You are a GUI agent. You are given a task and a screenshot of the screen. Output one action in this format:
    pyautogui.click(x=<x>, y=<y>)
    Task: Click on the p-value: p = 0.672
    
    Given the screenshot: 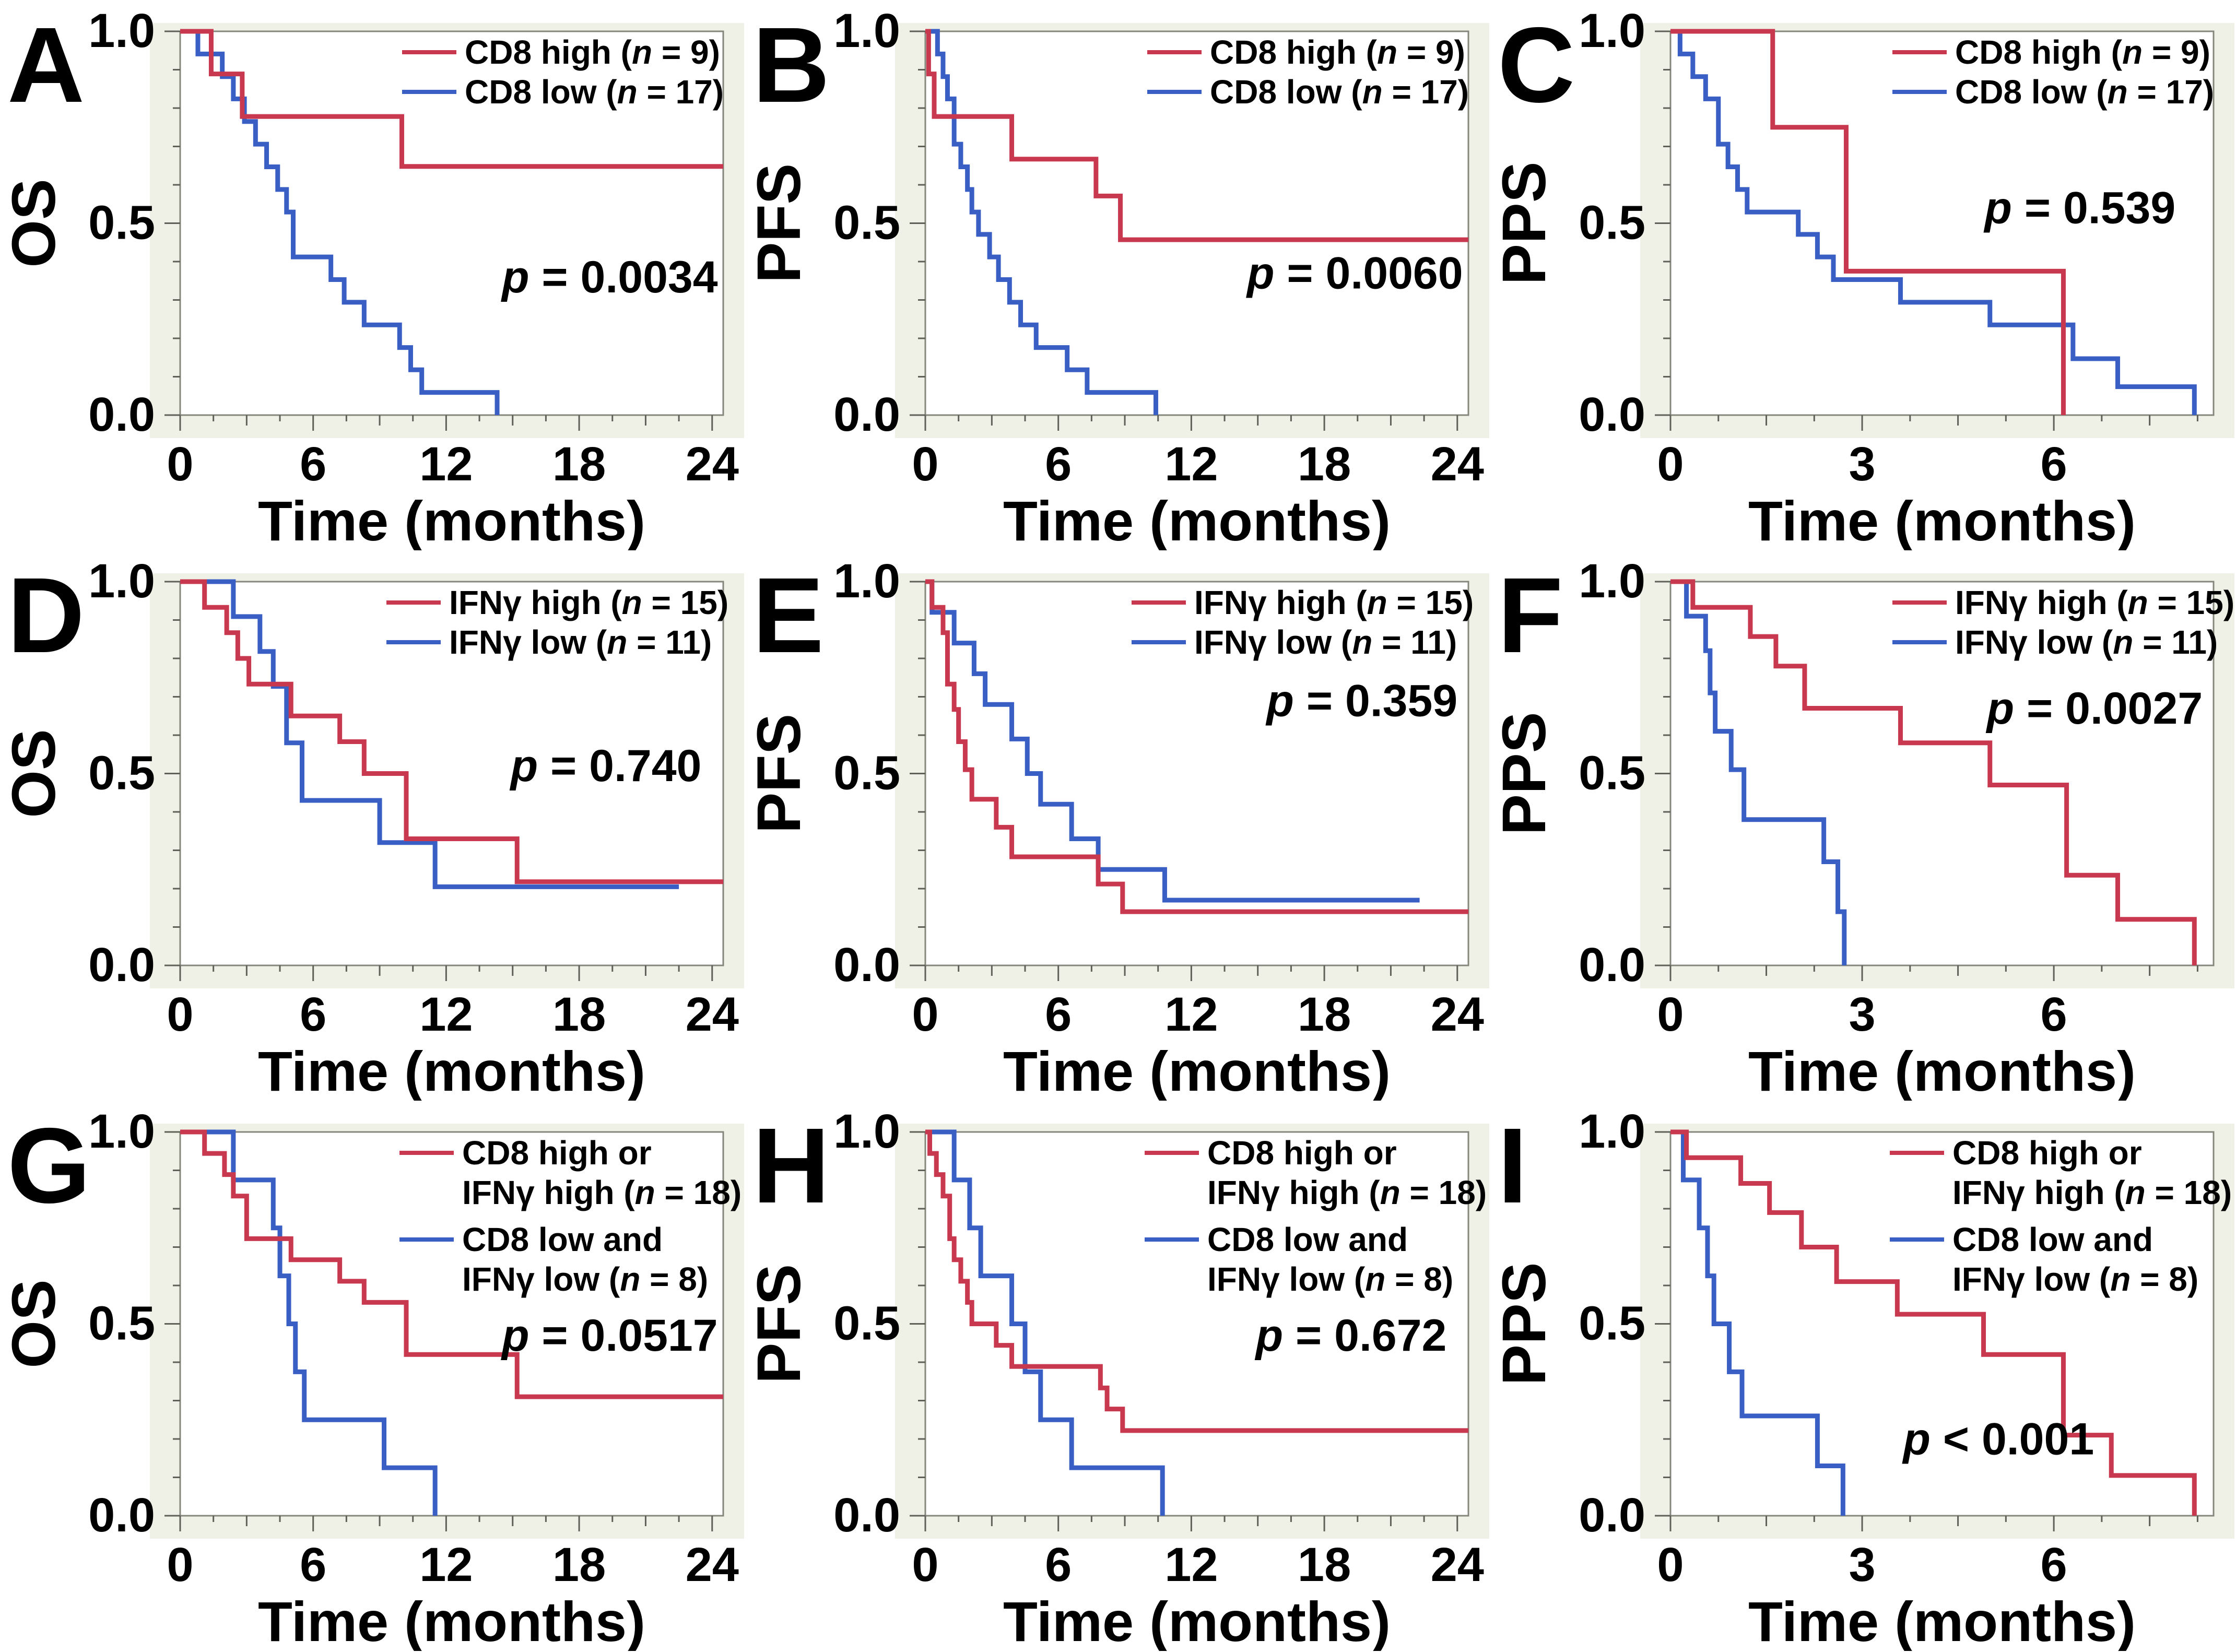 What is the action you would take?
    pyautogui.click(x=1351, y=1336)
    